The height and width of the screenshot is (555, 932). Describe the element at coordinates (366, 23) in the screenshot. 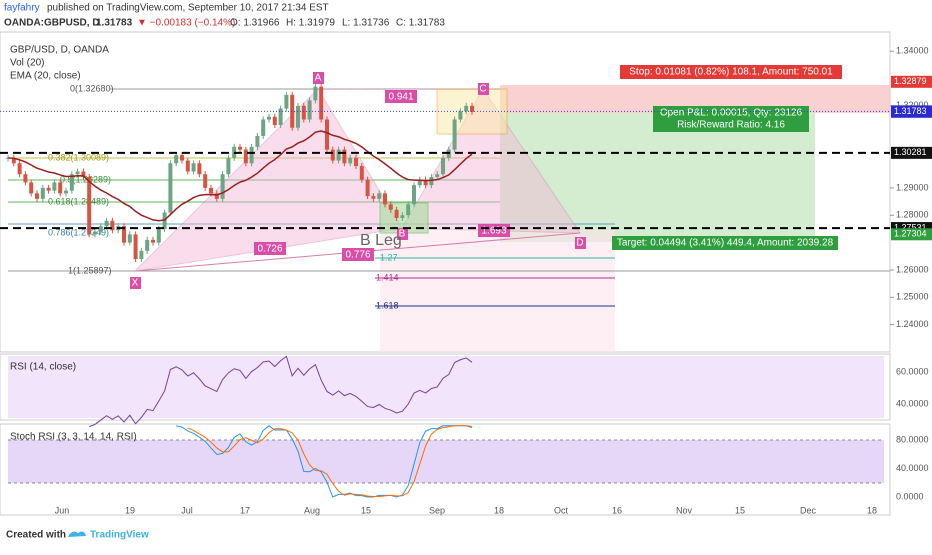

I see `low: L: 1.31736` at that location.